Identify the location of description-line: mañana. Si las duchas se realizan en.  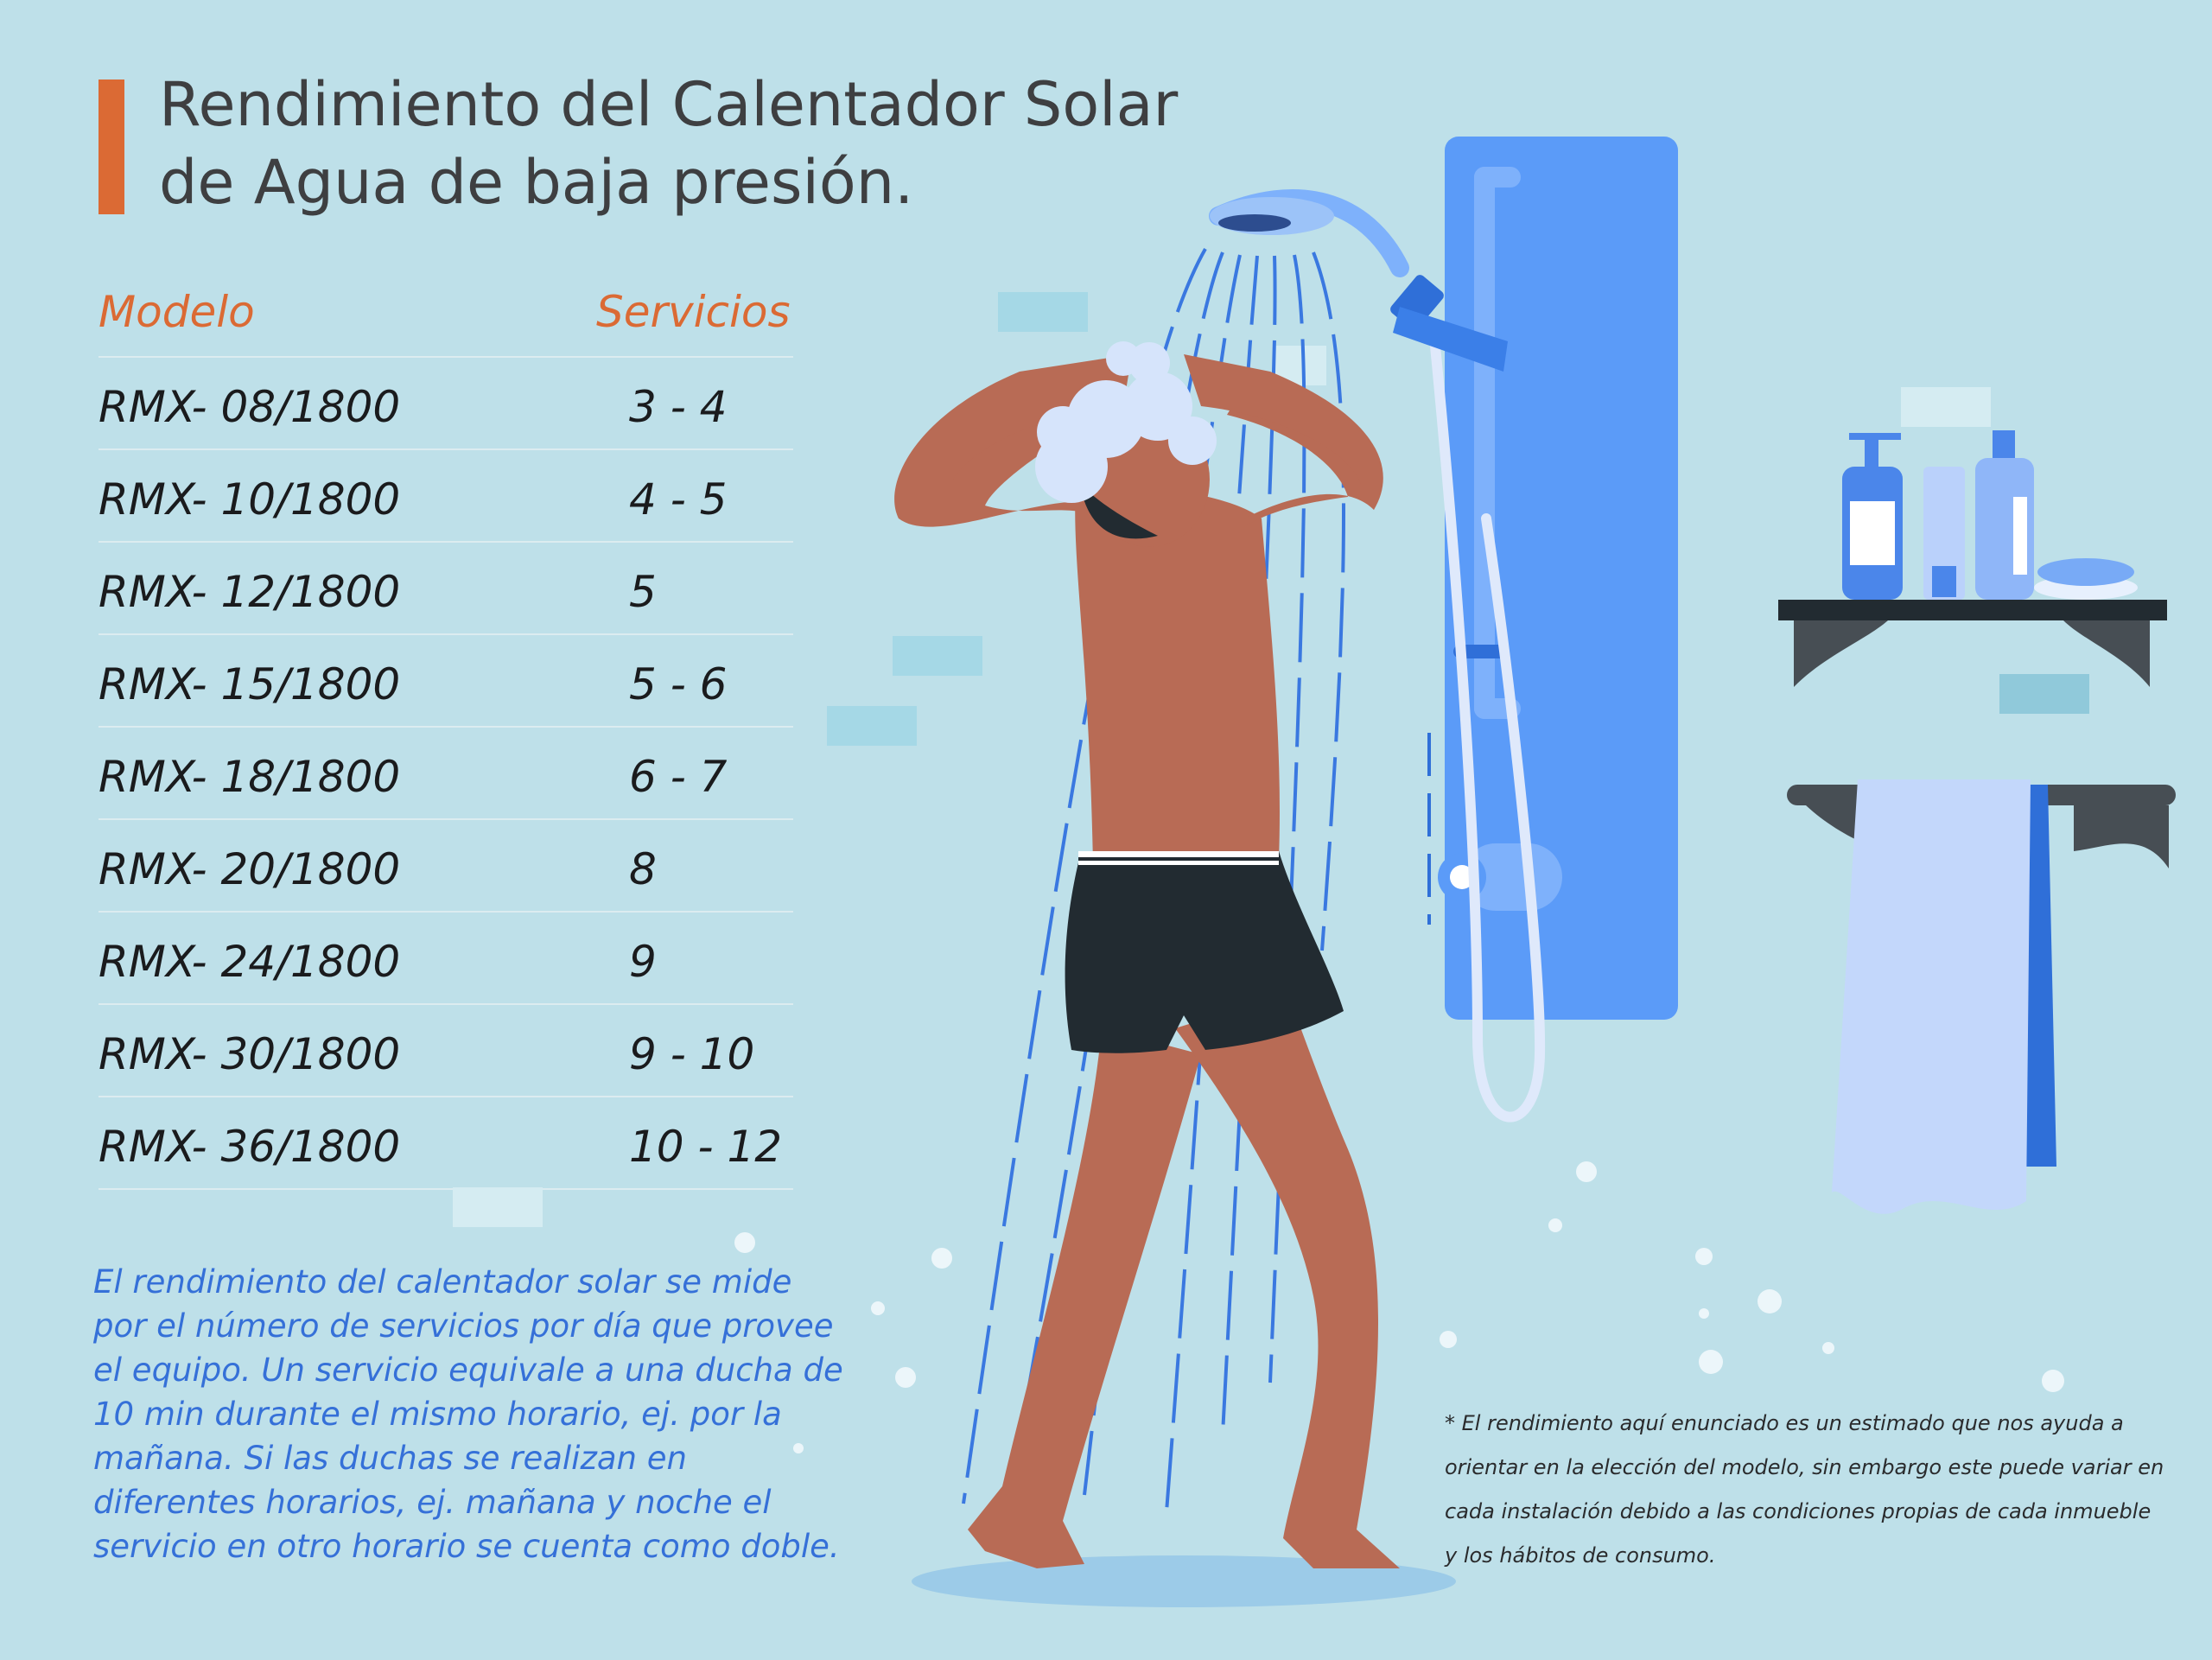
(390, 1458).